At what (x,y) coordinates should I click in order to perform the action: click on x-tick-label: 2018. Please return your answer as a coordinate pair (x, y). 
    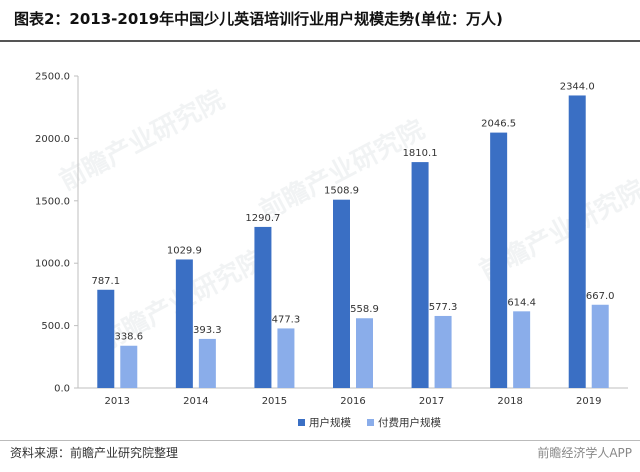
    Looking at the image, I should click on (509, 401).